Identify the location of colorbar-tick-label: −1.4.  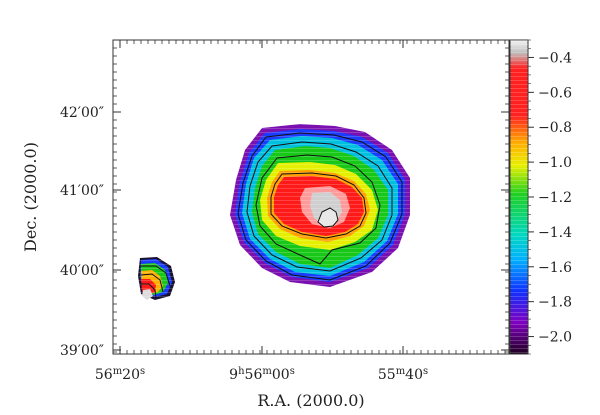
(555, 233).